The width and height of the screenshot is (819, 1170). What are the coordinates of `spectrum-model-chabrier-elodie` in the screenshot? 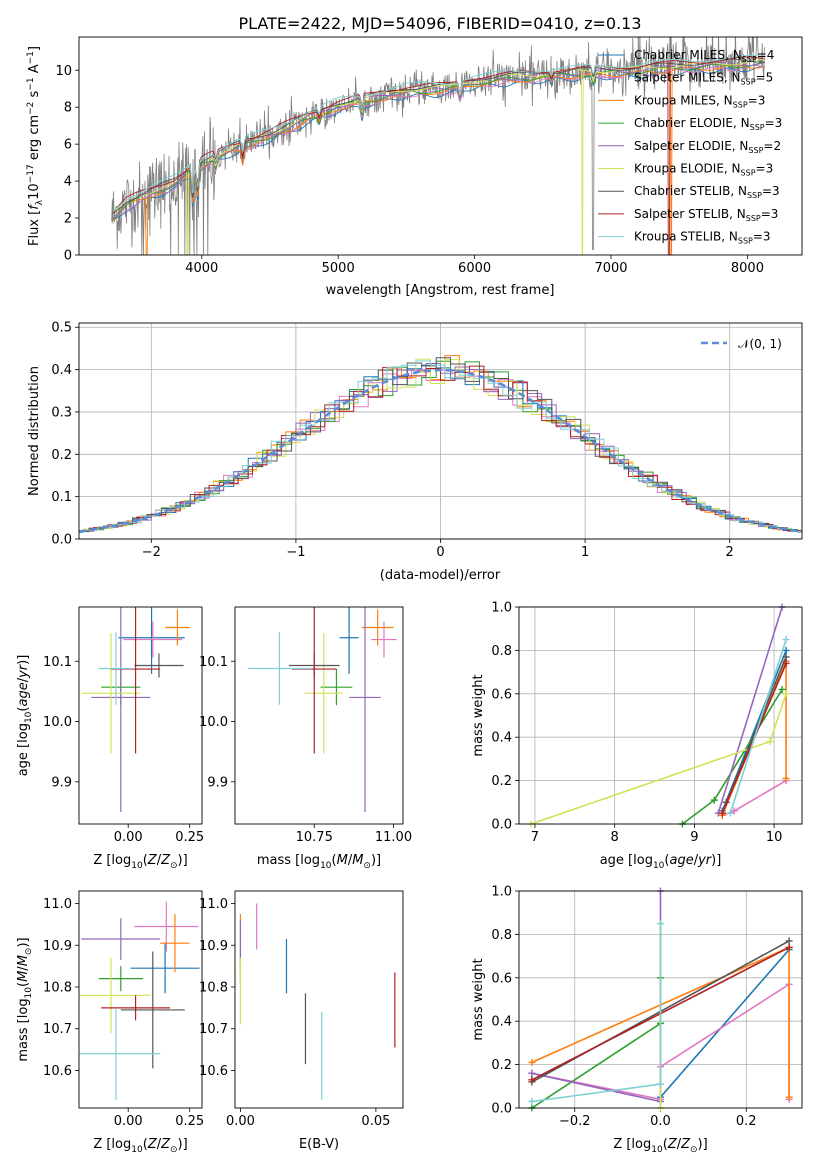 It's located at (438, 141).